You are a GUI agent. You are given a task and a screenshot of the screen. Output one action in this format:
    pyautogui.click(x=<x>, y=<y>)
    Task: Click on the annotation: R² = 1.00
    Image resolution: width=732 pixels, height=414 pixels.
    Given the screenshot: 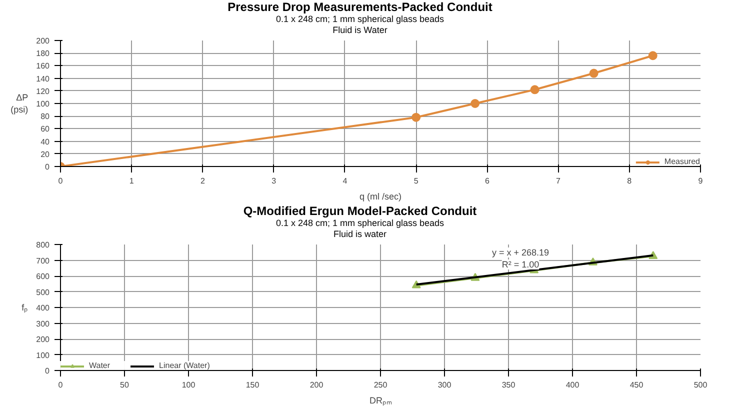 What is the action you would take?
    pyautogui.click(x=521, y=265)
    